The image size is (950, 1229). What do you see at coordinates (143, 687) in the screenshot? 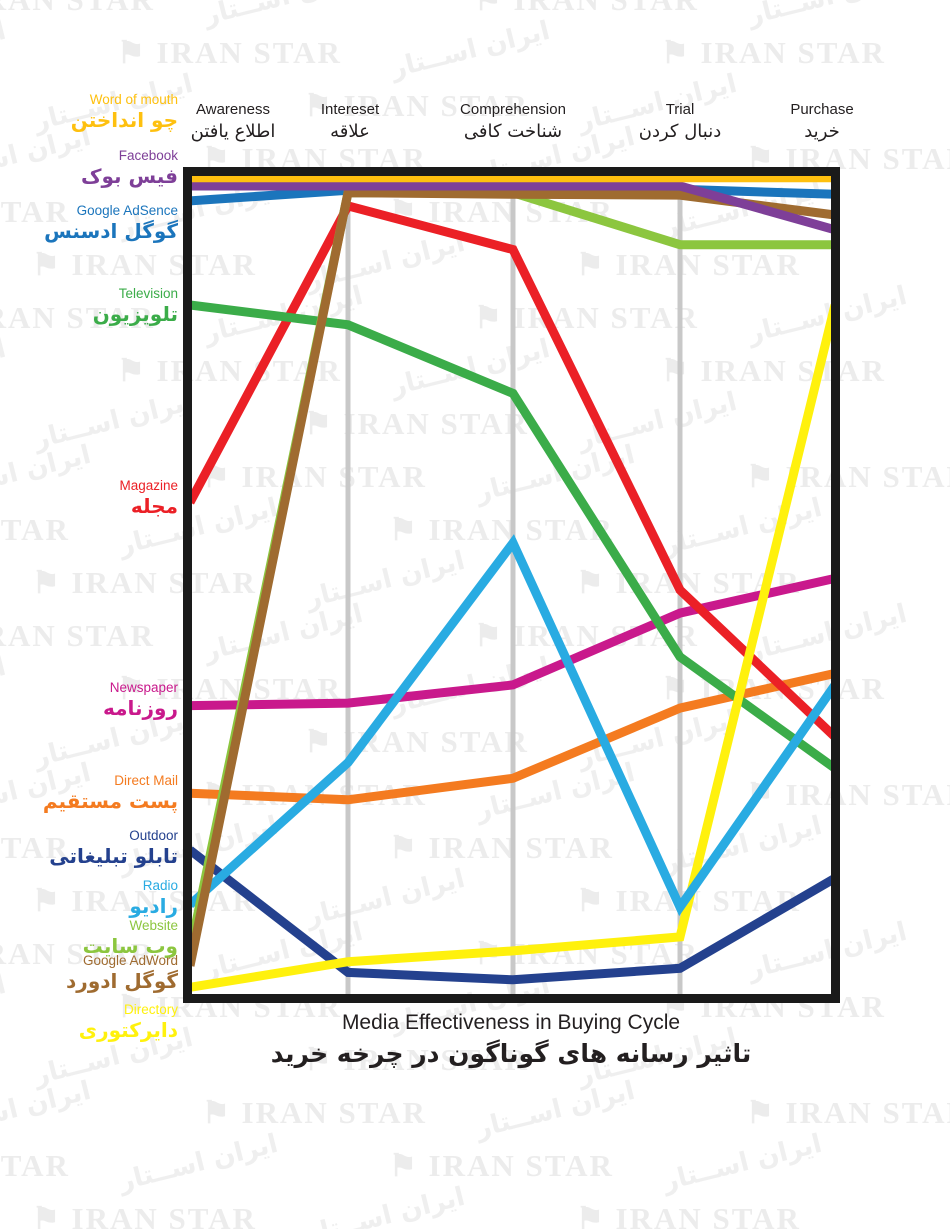
I see `legend-label-en-newspaper: Newspaper` at bounding box center [143, 687].